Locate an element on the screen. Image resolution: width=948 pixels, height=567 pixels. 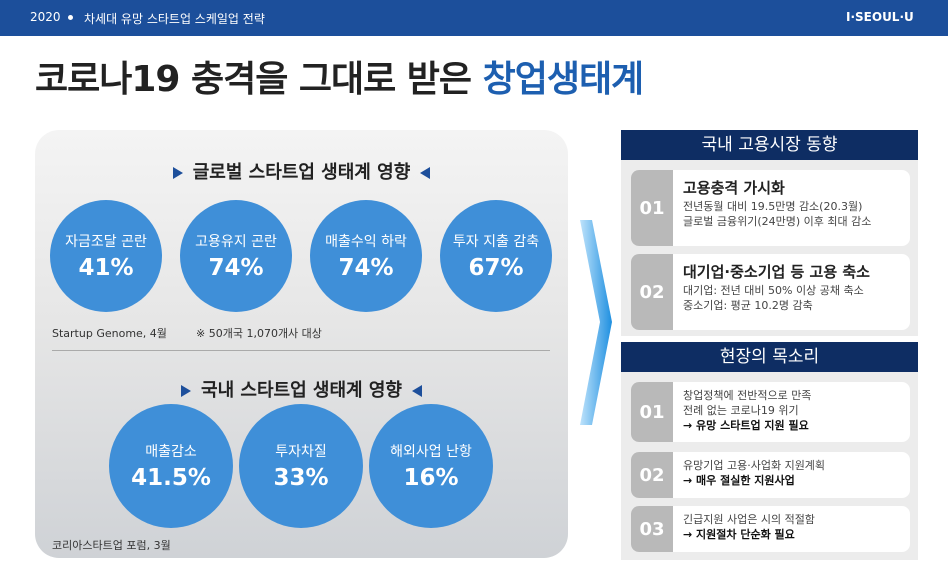
stat-circle: 고용유지 곤란 74% is located at coordinates (236, 256).